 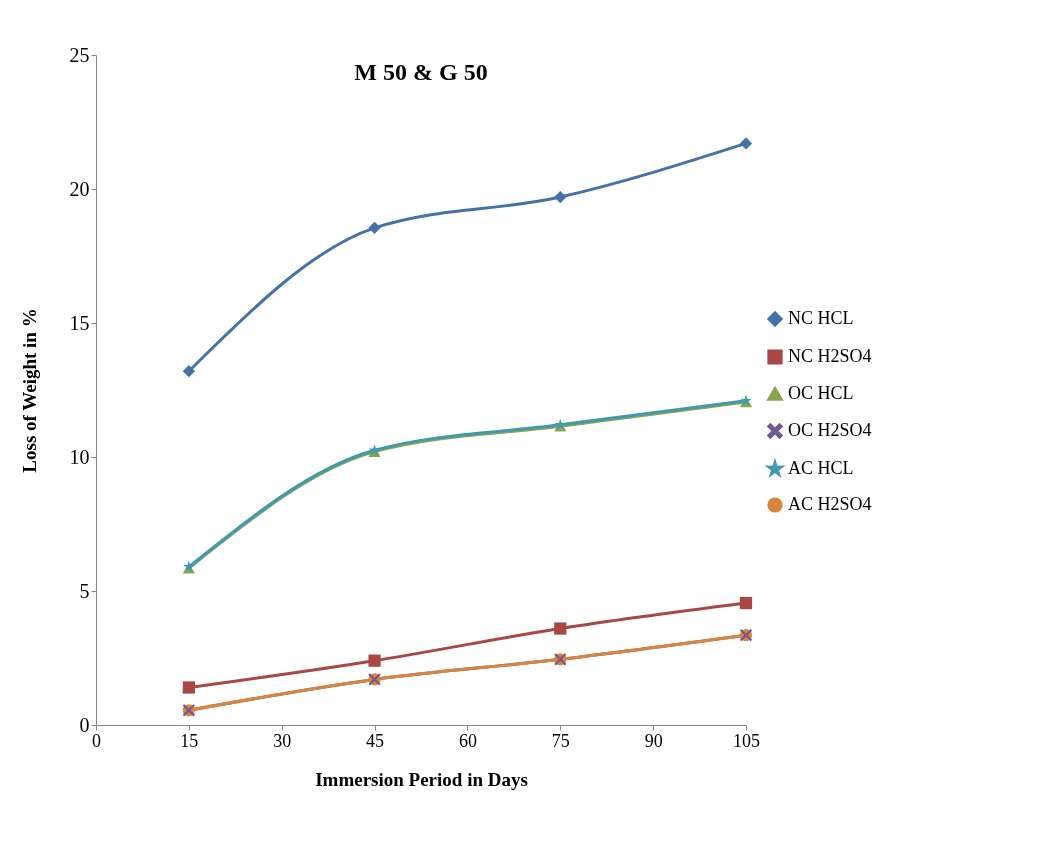 What do you see at coordinates (830, 356) in the screenshot?
I see `legend-label: NC H2SO4` at bounding box center [830, 356].